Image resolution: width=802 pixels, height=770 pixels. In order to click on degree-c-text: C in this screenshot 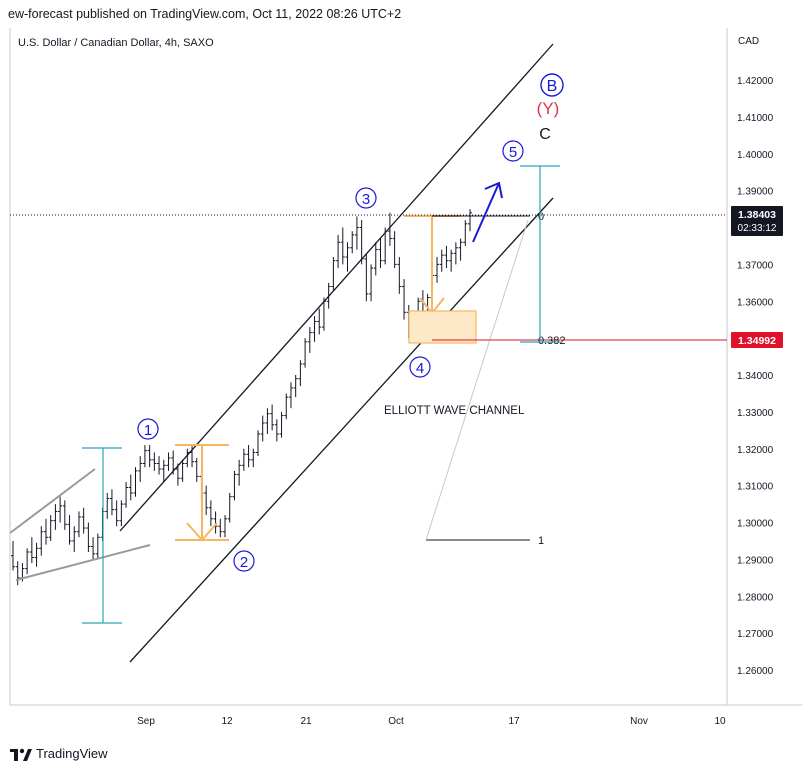, I will do `click(545, 134)`.